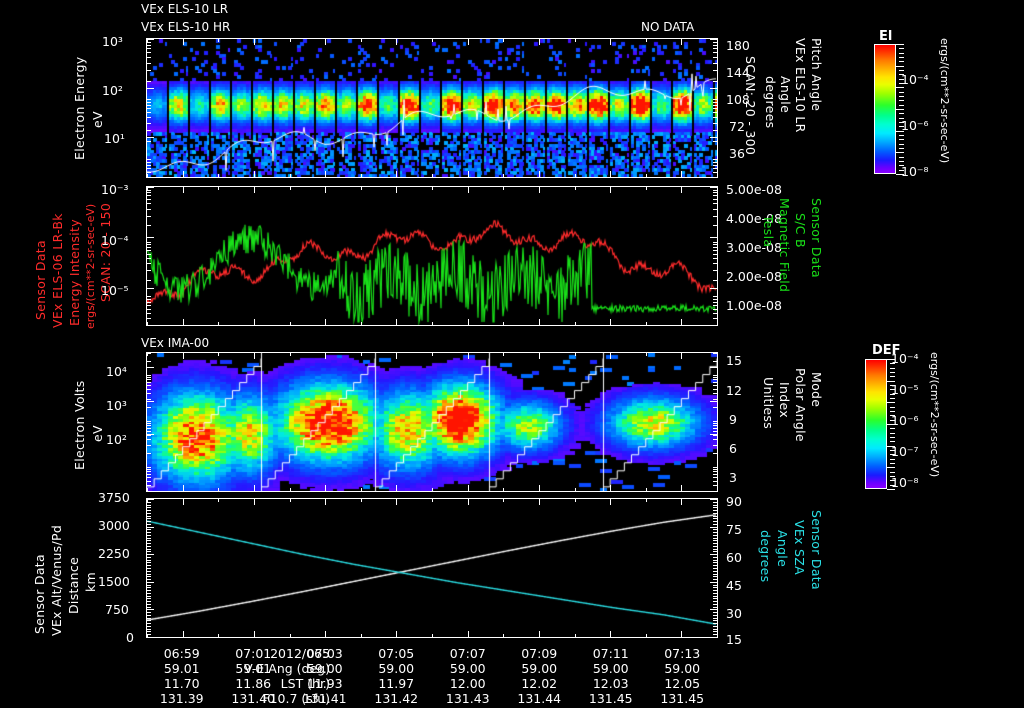 The image size is (1024, 708). I want to click on panel3-right-label2: Polar Angle, so click(800, 405).